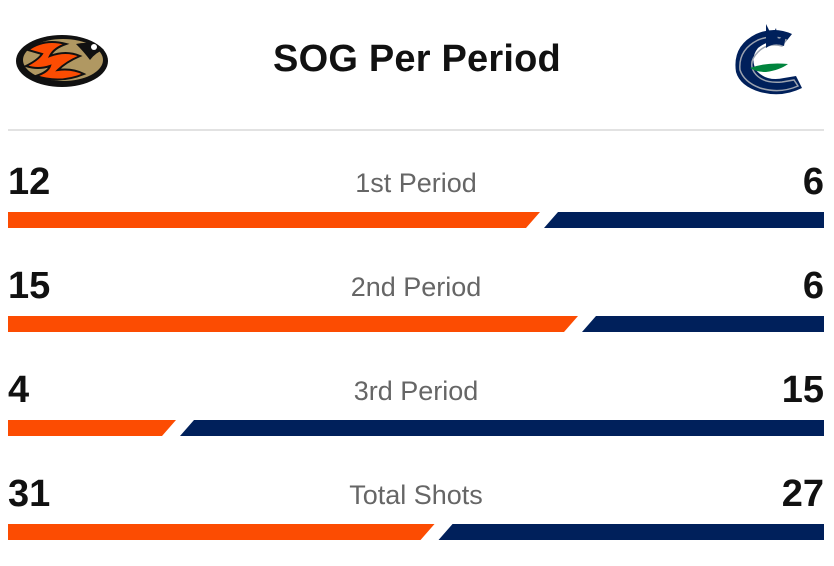  What do you see at coordinates (416, 391) in the screenshot?
I see `period-label: 3rd Period` at bounding box center [416, 391].